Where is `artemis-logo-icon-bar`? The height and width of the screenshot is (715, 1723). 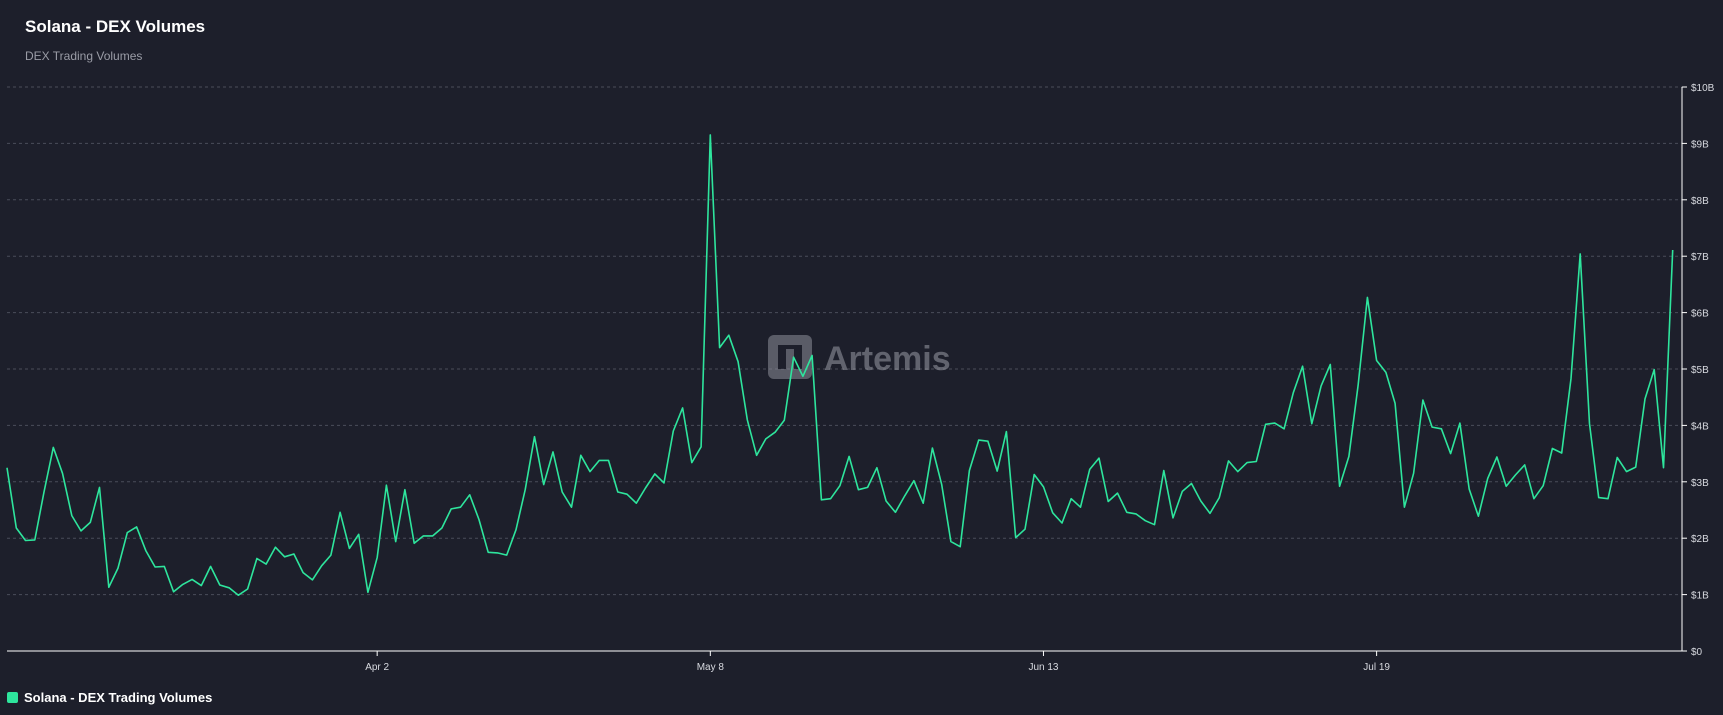 artemis-logo-icon-bar is located at coordinates (790, 359).